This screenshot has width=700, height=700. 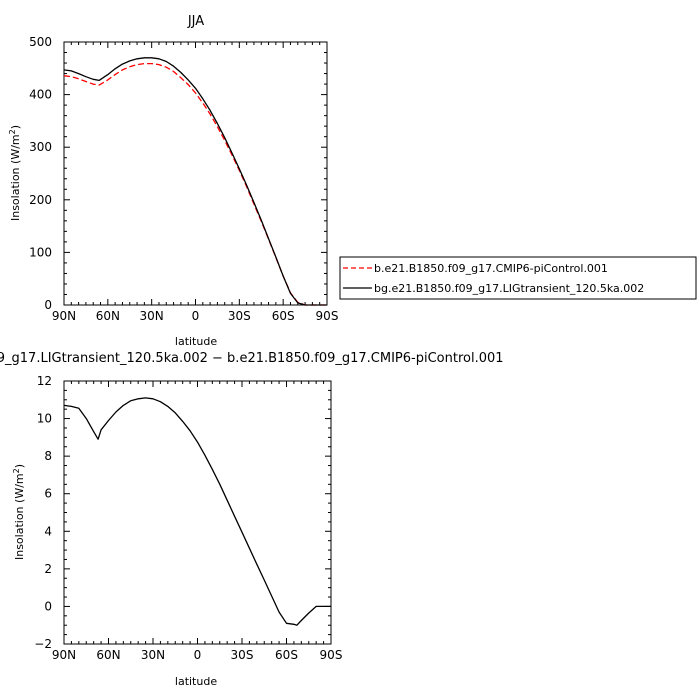 I want to click on bottom-y-axis-label: Insolation (W/m2), so click(x=19, y=512).